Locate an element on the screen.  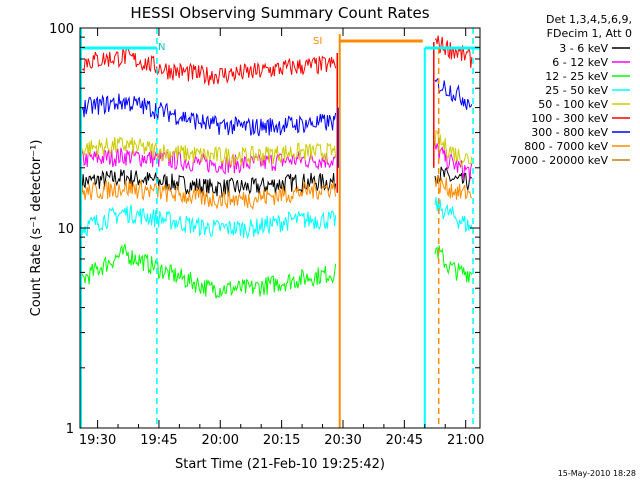
x-tick-label: 19:30 is located at coordinates (97, 440).